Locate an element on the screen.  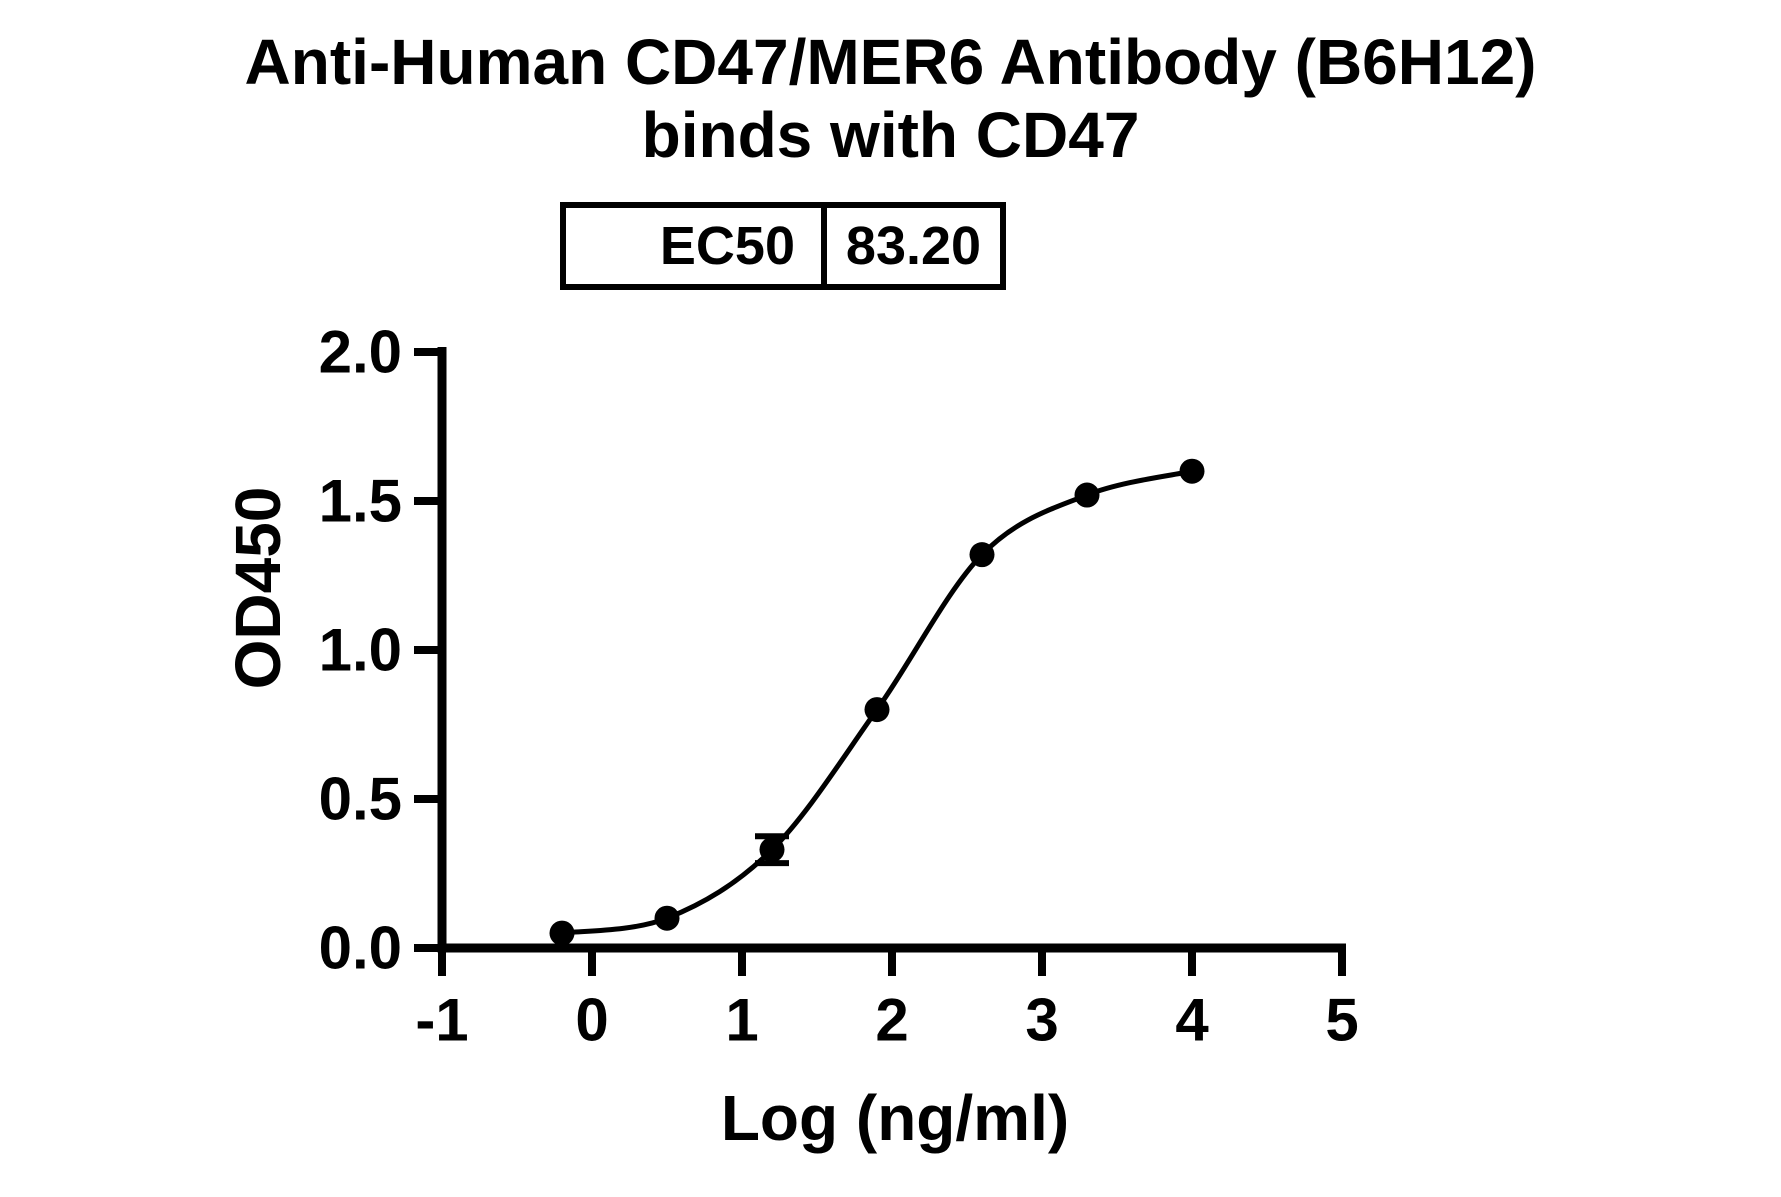
y-tick-label-0.0: 0.0 is located at coordinates (360, 948).